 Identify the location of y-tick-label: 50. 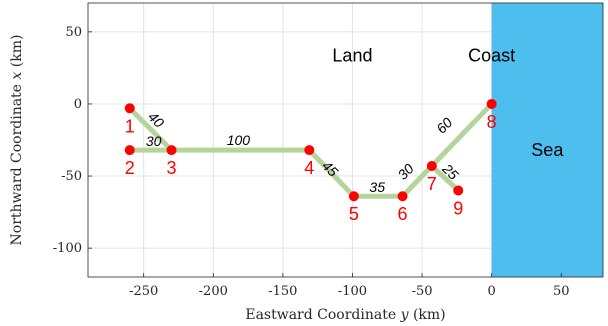
(73, 32).